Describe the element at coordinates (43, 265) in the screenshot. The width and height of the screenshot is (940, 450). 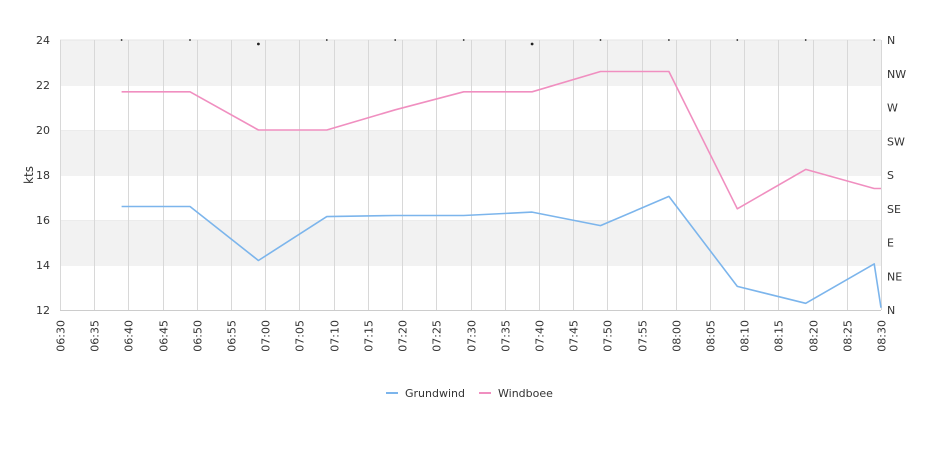
I see `y-tick-label: 14` at that location.